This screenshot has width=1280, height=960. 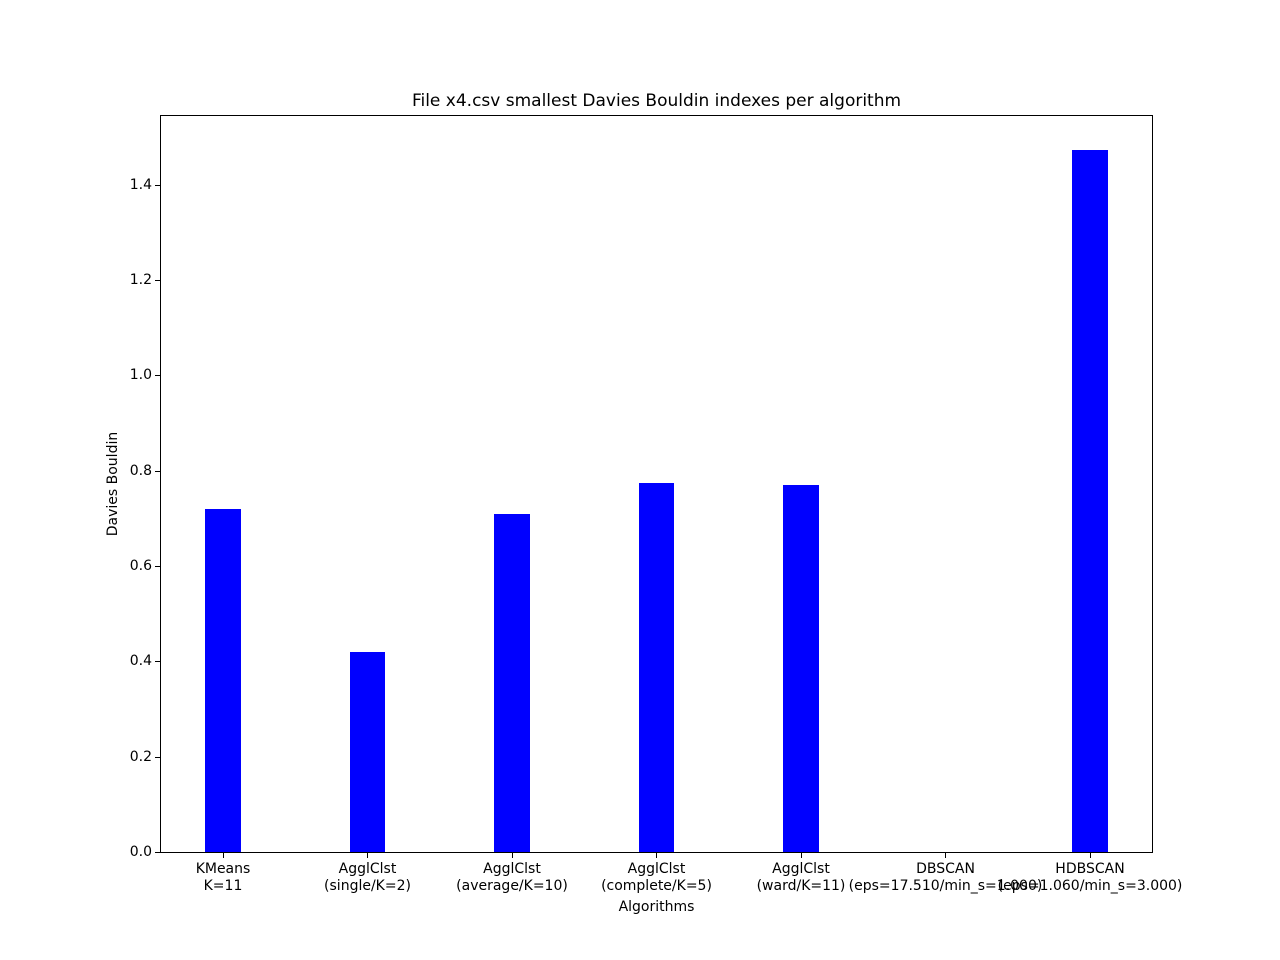 I want to click on y-tick-label: 0.8, so click(x=140, y=470).